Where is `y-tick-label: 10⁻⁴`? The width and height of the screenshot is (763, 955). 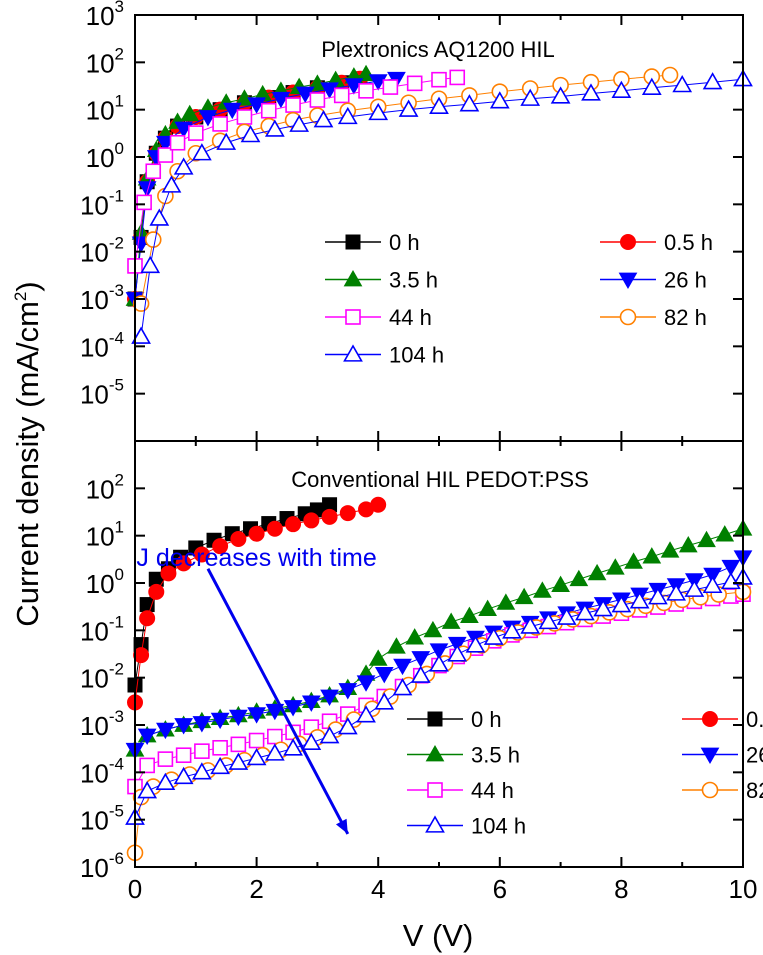 y-tick-label: 10⁻⁴ is located at coordinates (102, 771).